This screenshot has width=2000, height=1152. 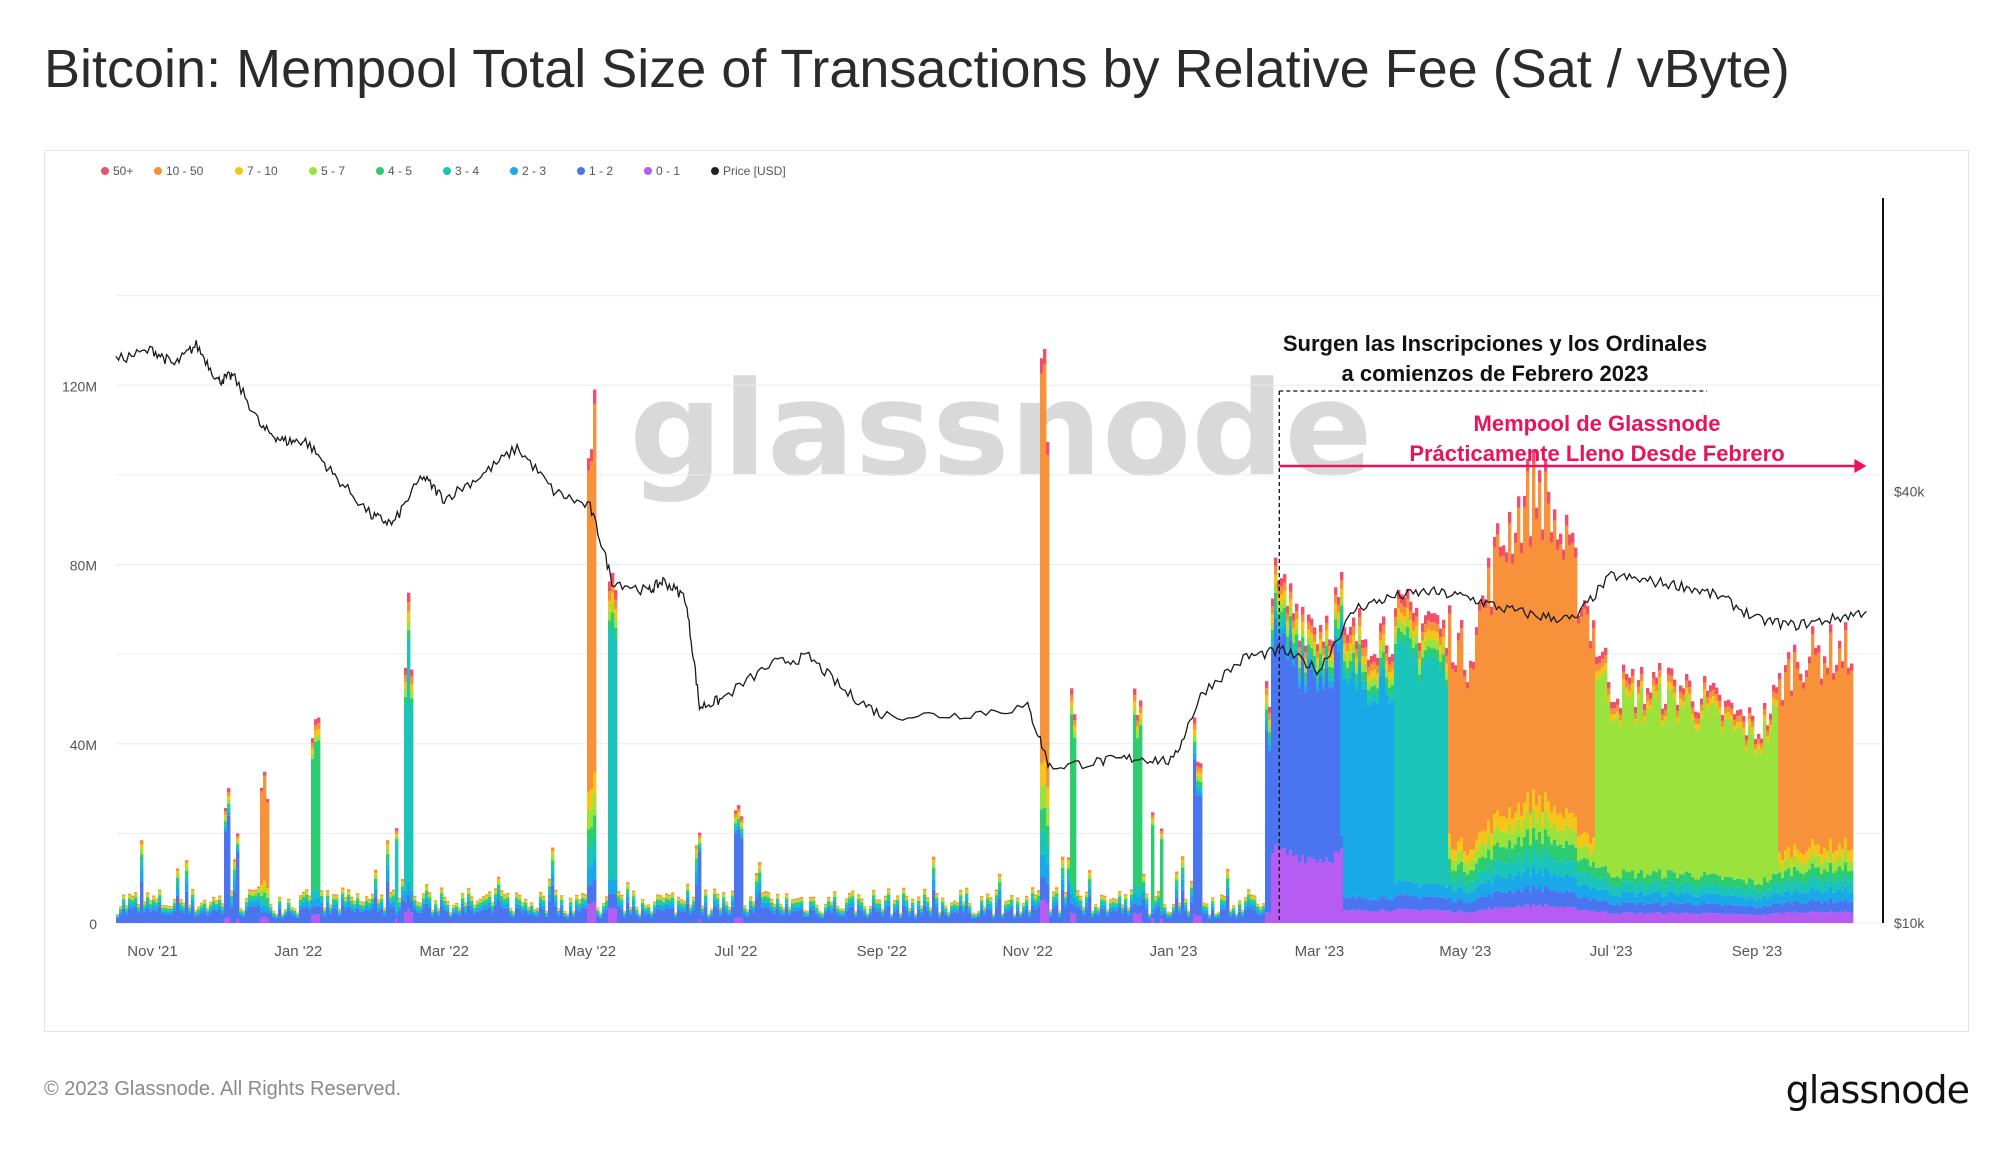 What do you see at coordinates (534, 171) in the screenshot?
I see `legend-label: 2 - 3` at bounding box center [534, 171].